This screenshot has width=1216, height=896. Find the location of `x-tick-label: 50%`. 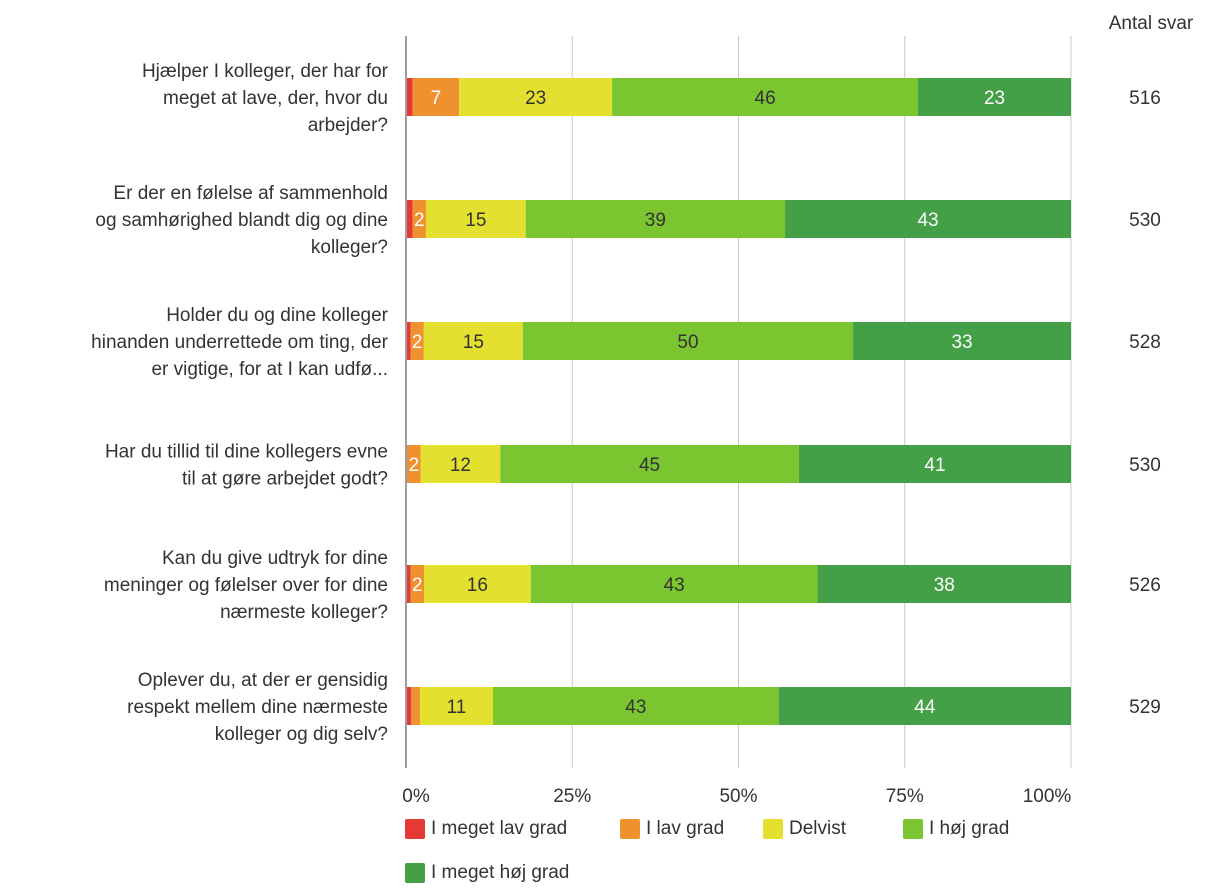

x-tick-label: 50% is located at coordinates (738, 796).